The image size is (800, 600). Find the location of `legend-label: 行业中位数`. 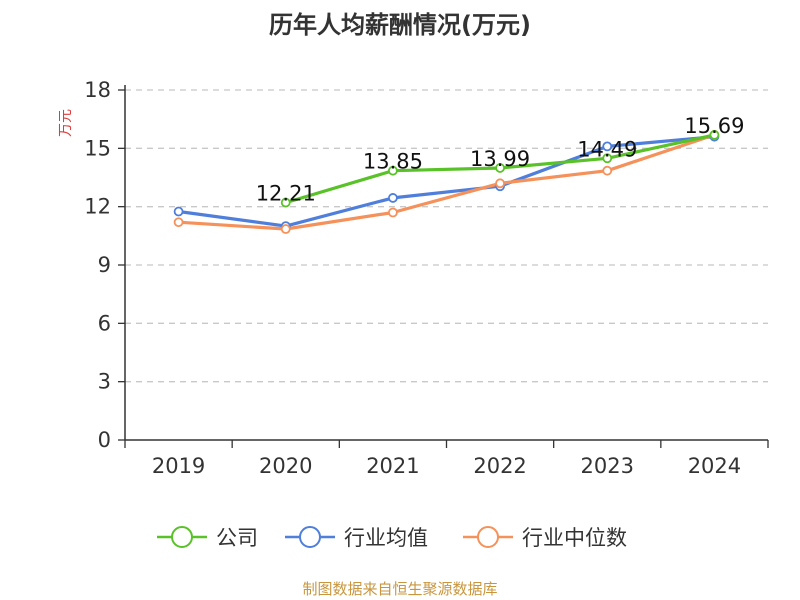

legend-label: 行业中位数 is located at coordinates (574, 538).